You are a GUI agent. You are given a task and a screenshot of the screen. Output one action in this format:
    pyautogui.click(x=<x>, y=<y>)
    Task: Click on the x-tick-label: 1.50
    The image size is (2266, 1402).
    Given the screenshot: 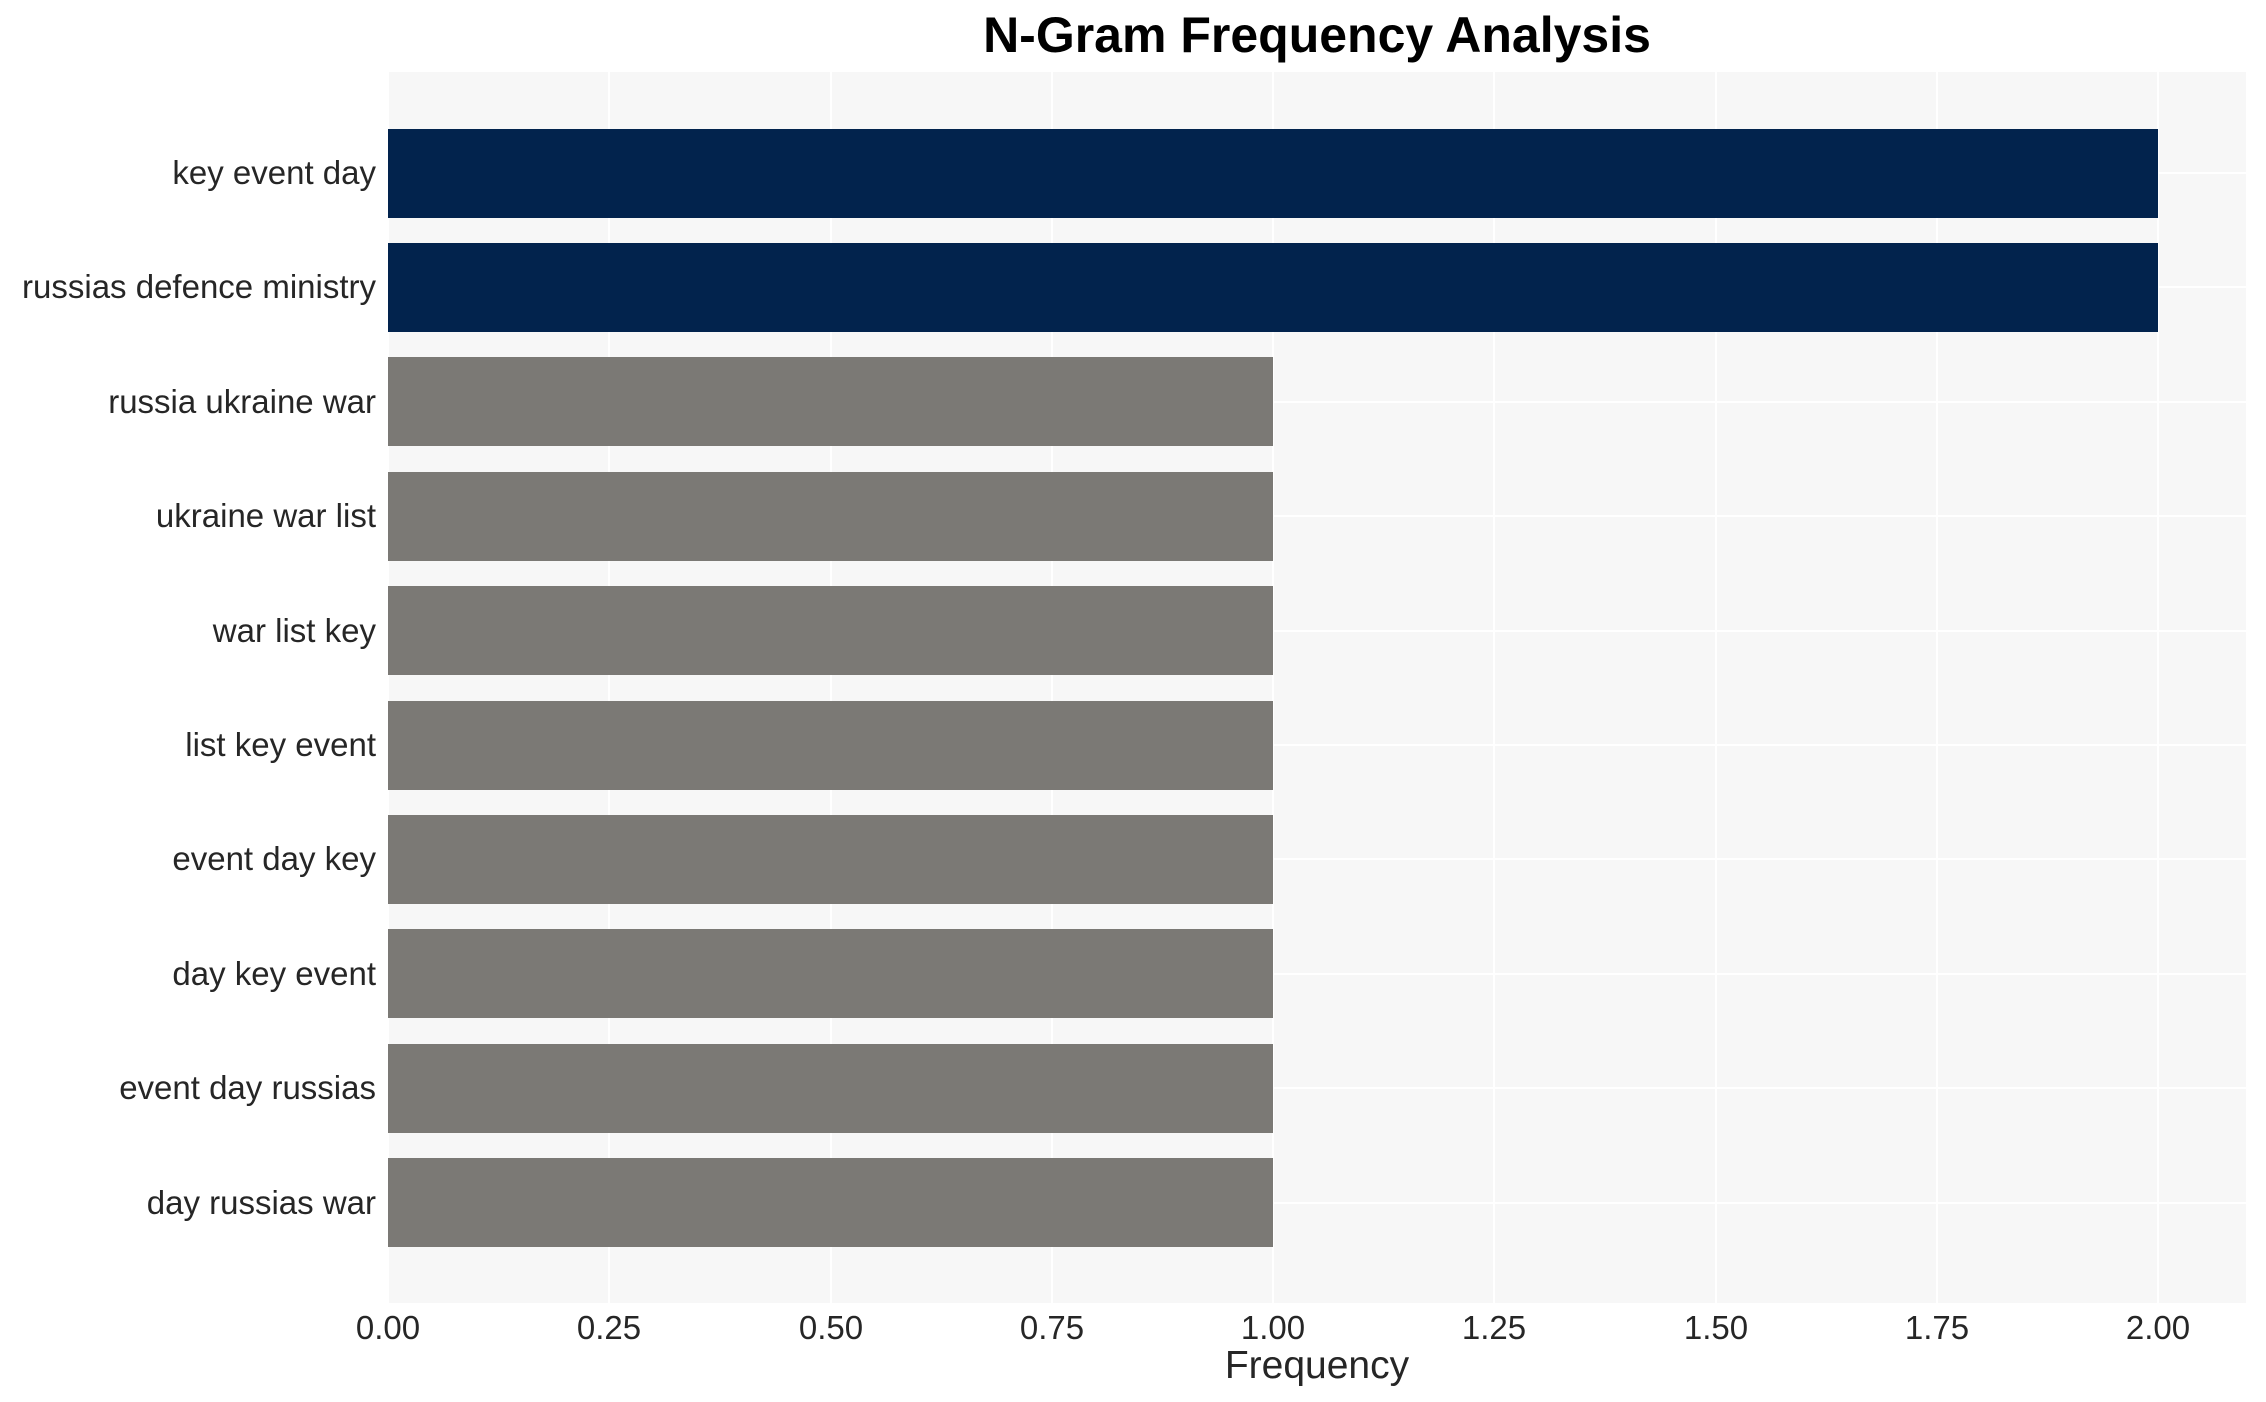 What is the action you would take?
    pyautogui.click(x=1716, y=1327)
    